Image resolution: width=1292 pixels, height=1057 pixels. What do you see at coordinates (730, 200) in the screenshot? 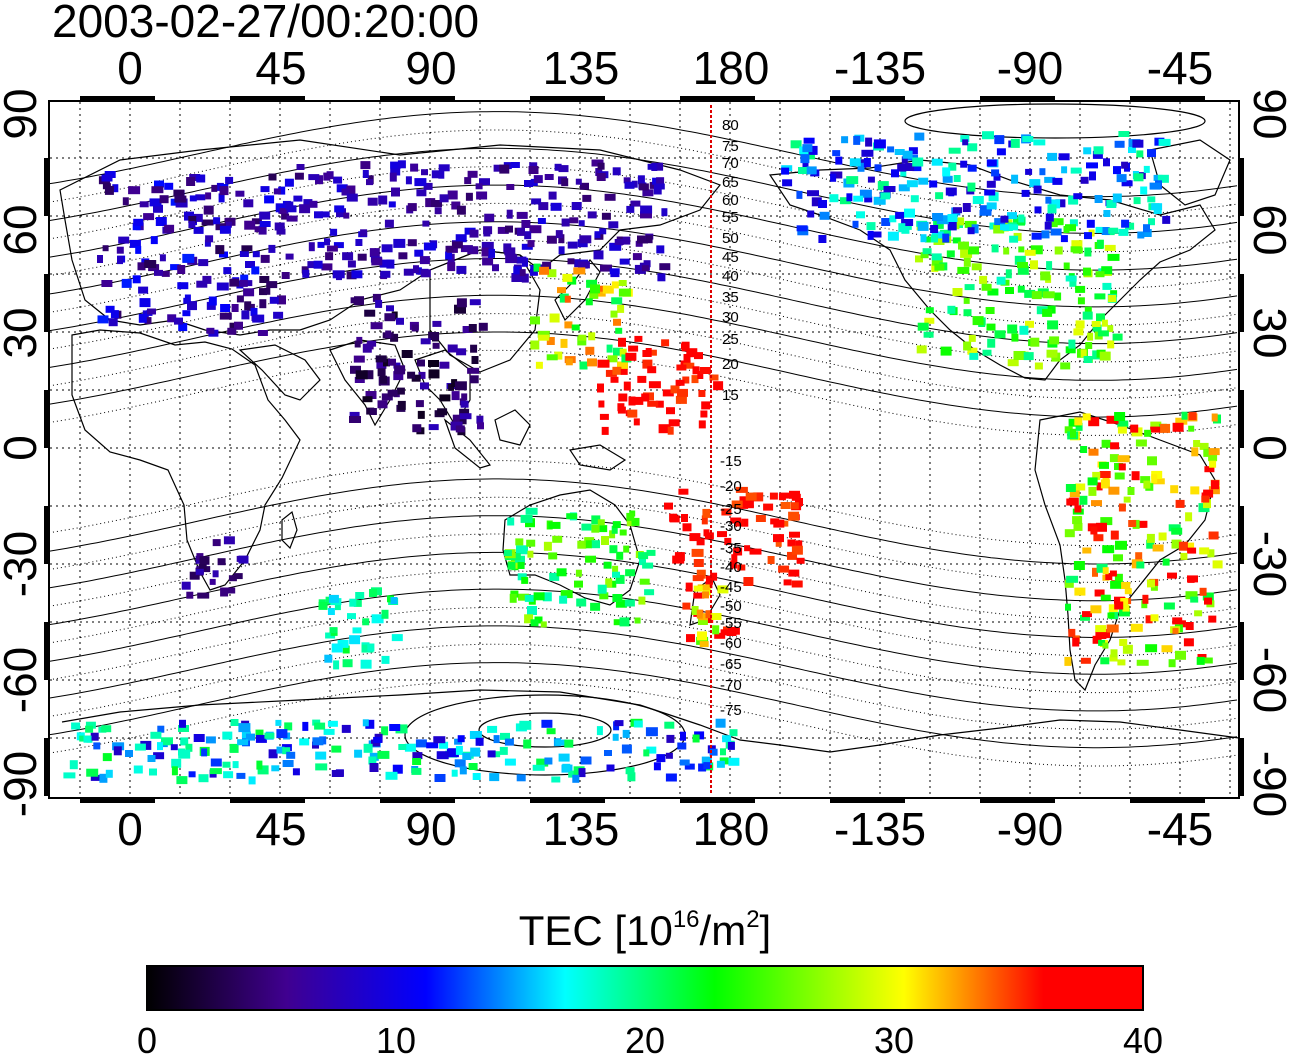
I see `mlat-label: 60` at bounding box center [730, 200].